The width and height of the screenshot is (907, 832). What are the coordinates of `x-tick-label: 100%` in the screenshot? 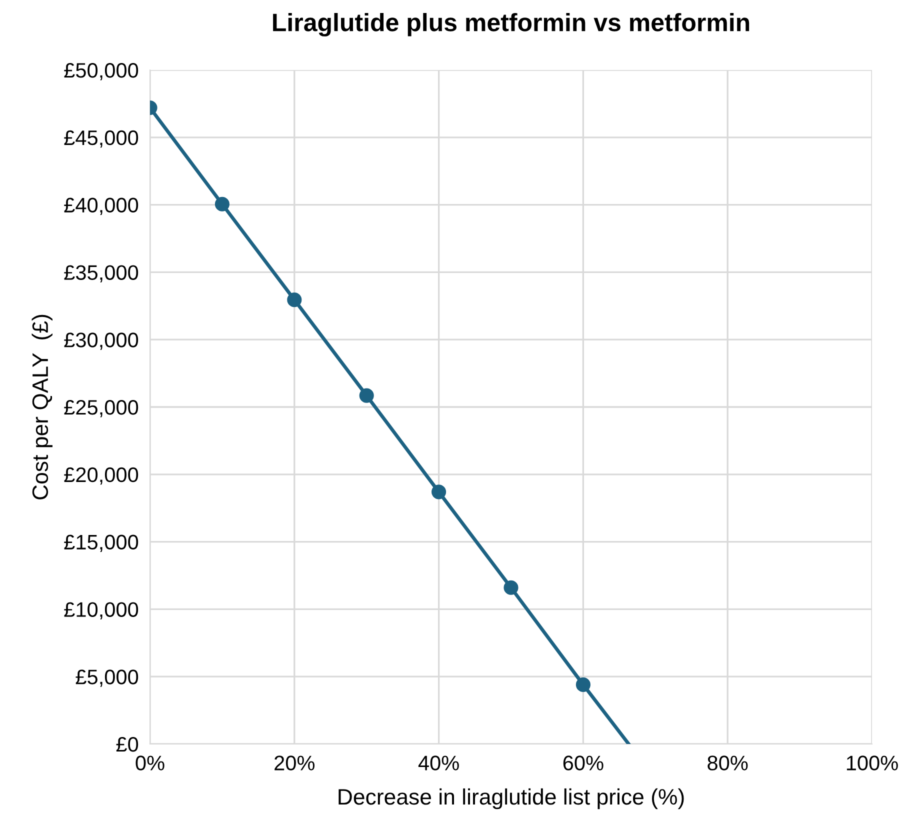 It's located at (872, 763).